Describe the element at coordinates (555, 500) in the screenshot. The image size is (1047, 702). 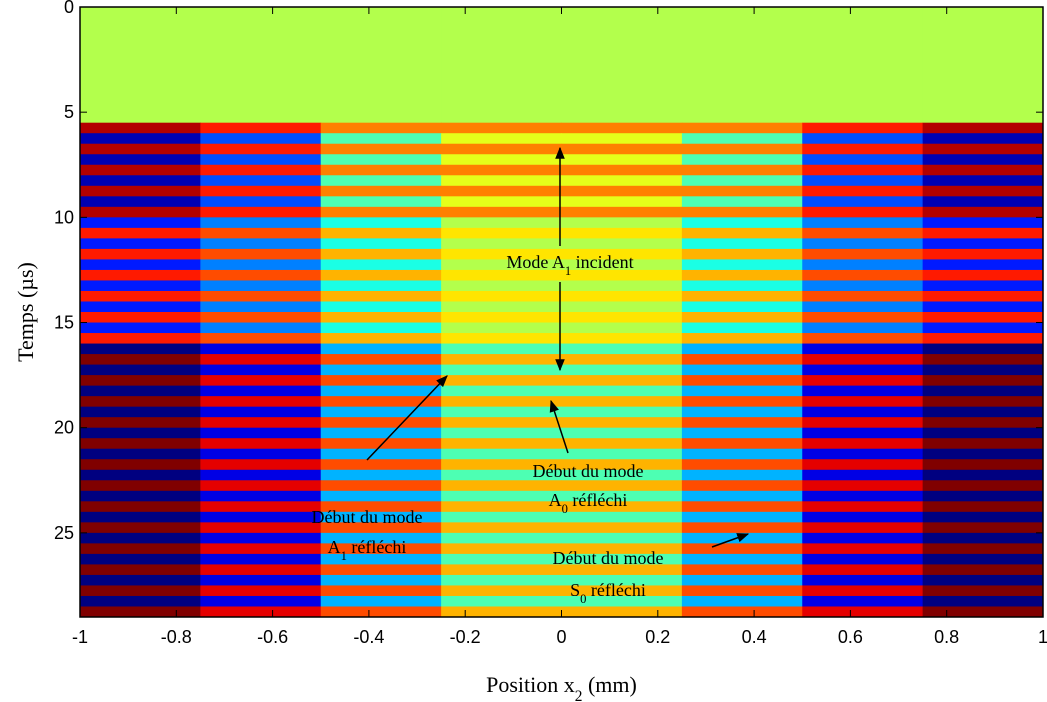
I see `annotation-part: A` at that location.